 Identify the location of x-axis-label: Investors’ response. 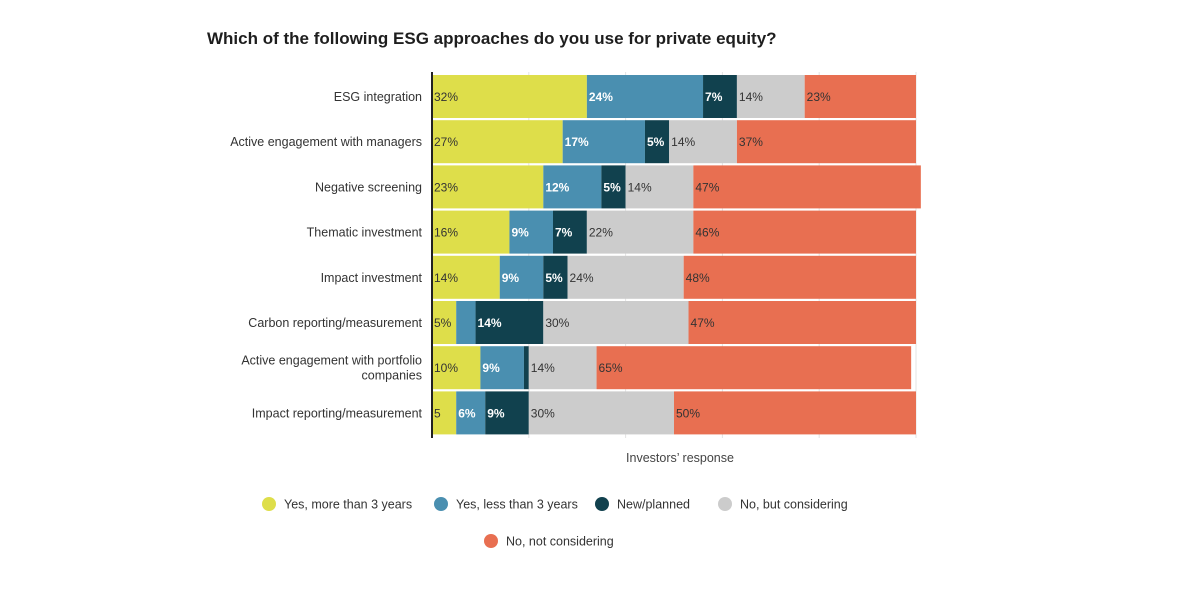
(680, 458).